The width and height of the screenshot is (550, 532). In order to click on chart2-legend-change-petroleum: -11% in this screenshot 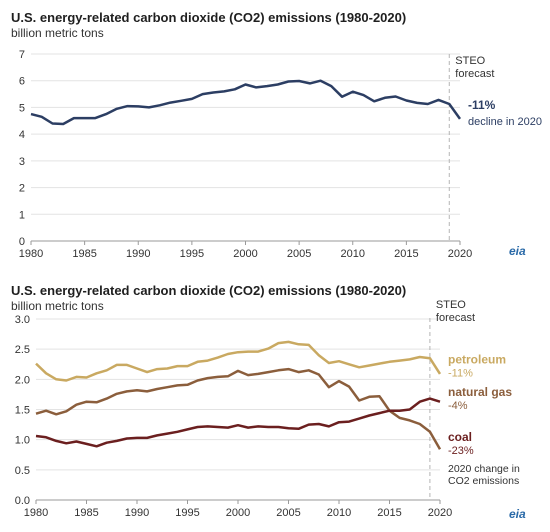, I will do `click(460, 374)`.